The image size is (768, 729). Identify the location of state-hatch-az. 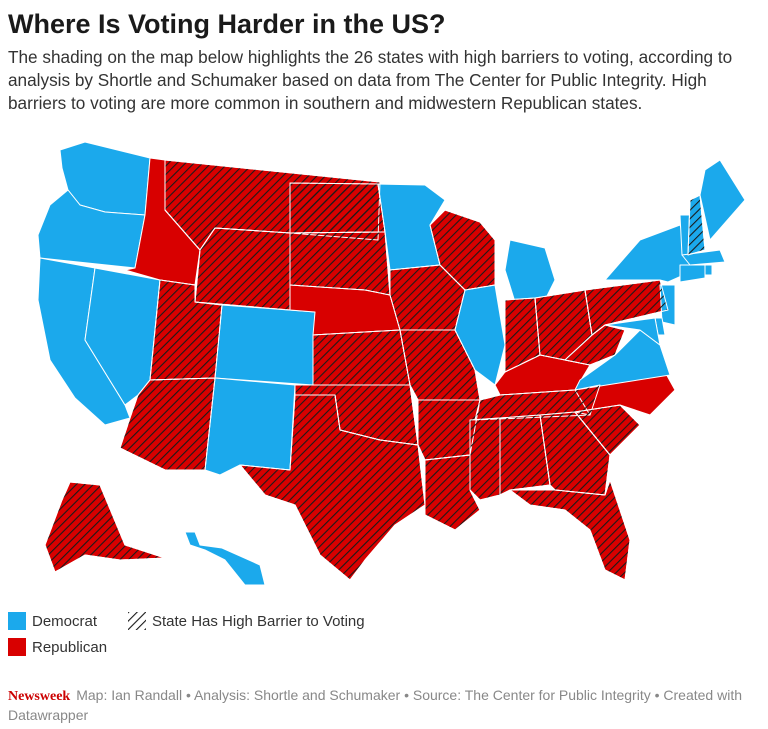
(167, 424).